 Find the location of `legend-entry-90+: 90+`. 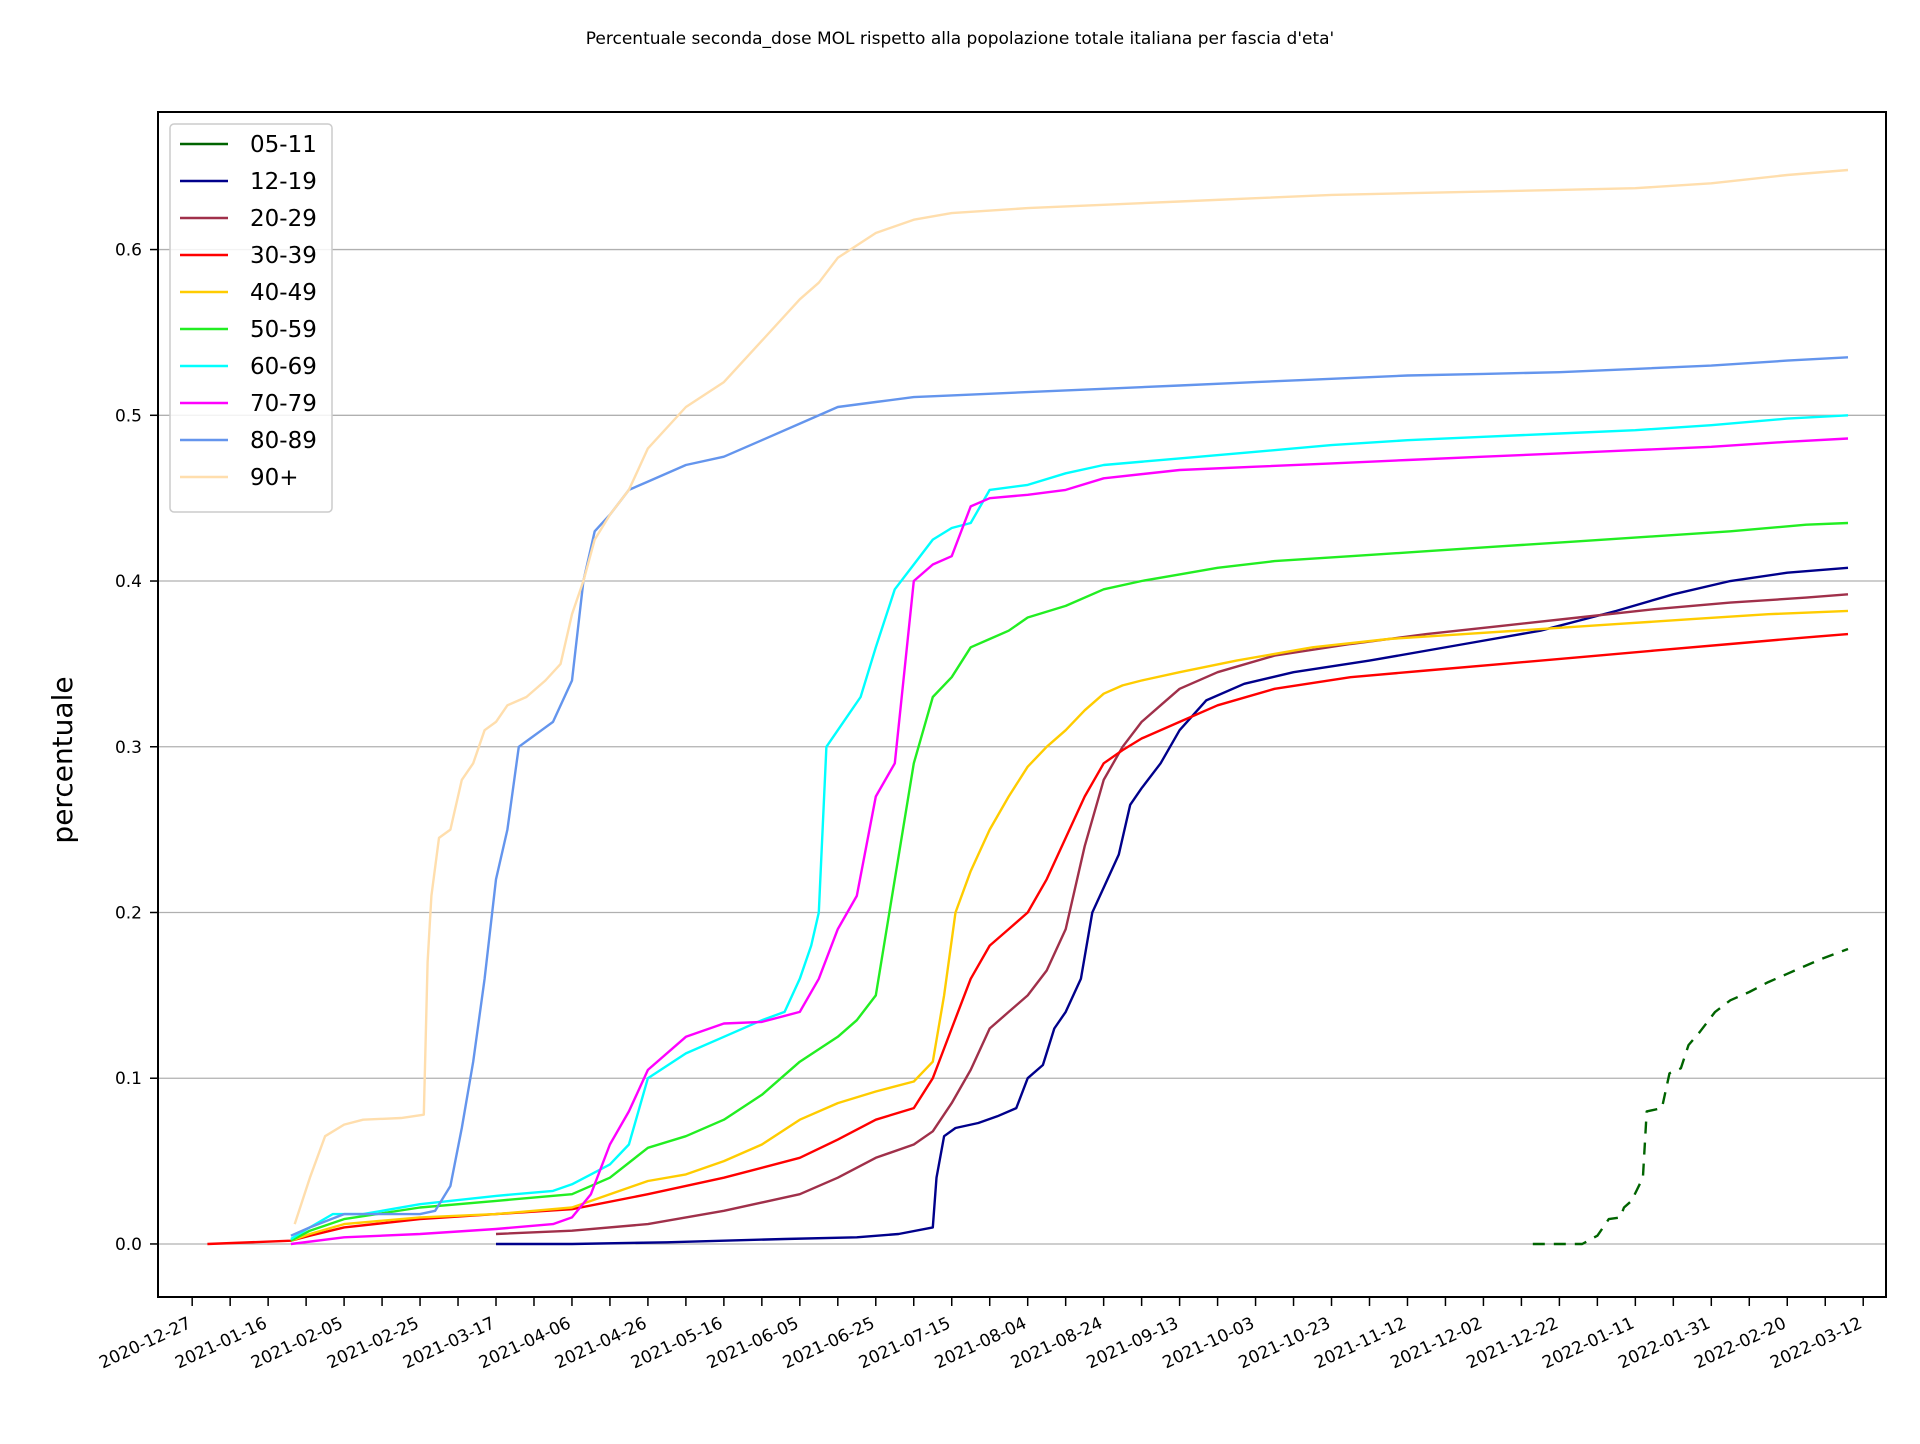

legend-entry-90+: 90+ is located at coordinates (239, 478).